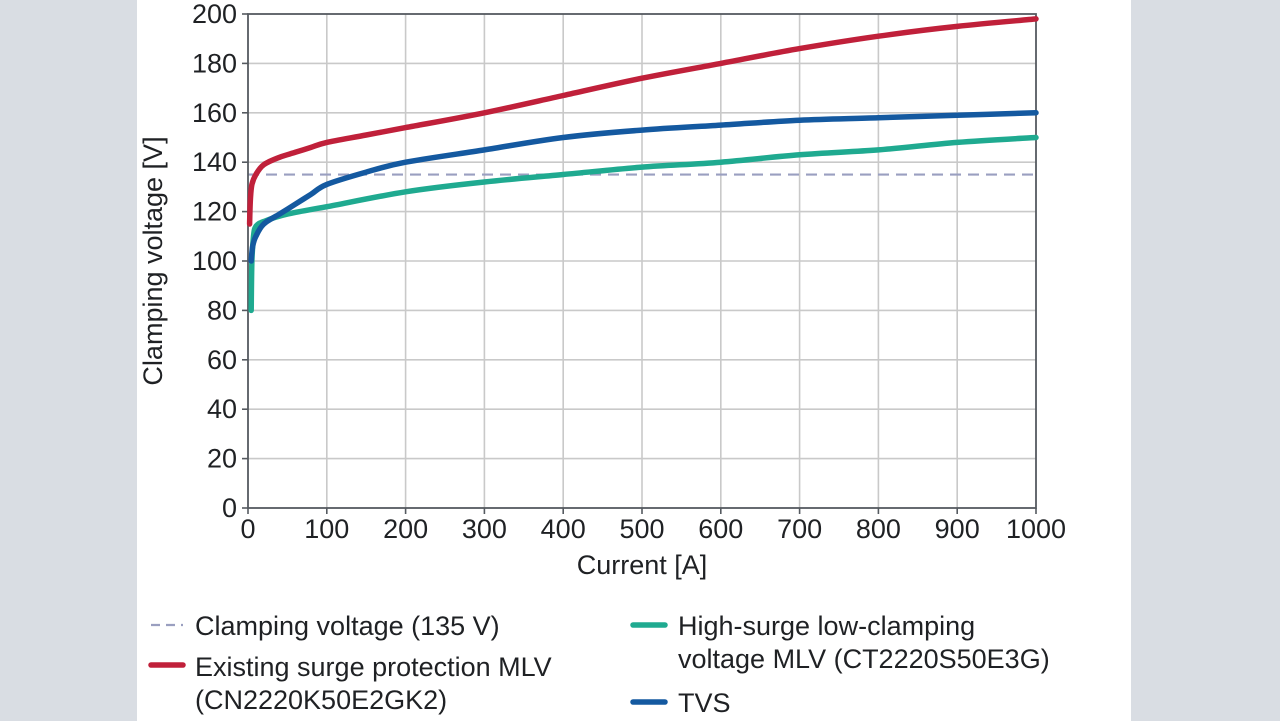 Image resolution: width=1280 pixels, height=721 pixels. Describe the element at coordinates (484, 529) in the screenshot. I see `x-tick-label: 300` at that location.